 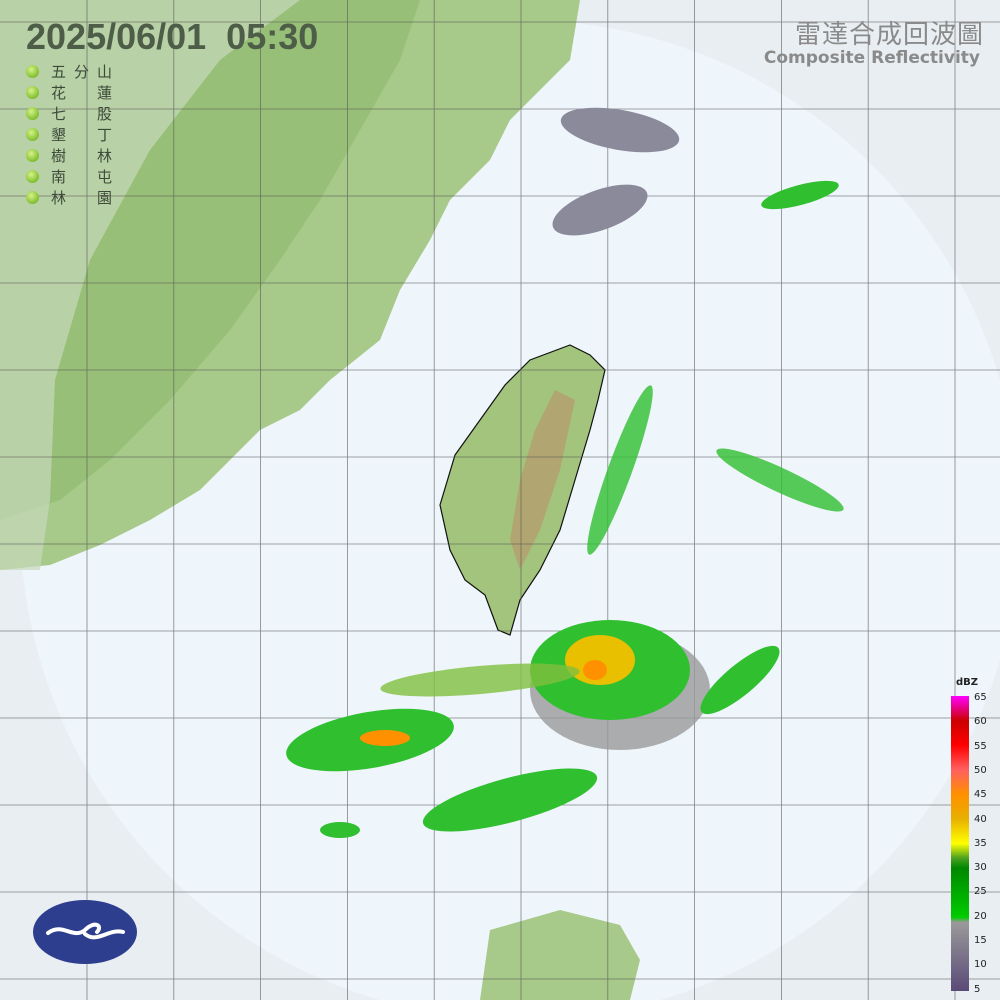 What do you see at coordinates (871, 58) in the screenshot?
I see `map-title-english: Composite Reflectivity` at bounding box center [871, 58].